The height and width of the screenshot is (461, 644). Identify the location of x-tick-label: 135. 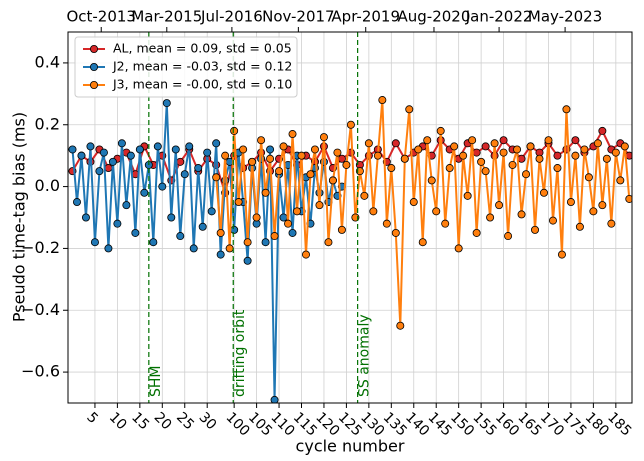
(395, 424).